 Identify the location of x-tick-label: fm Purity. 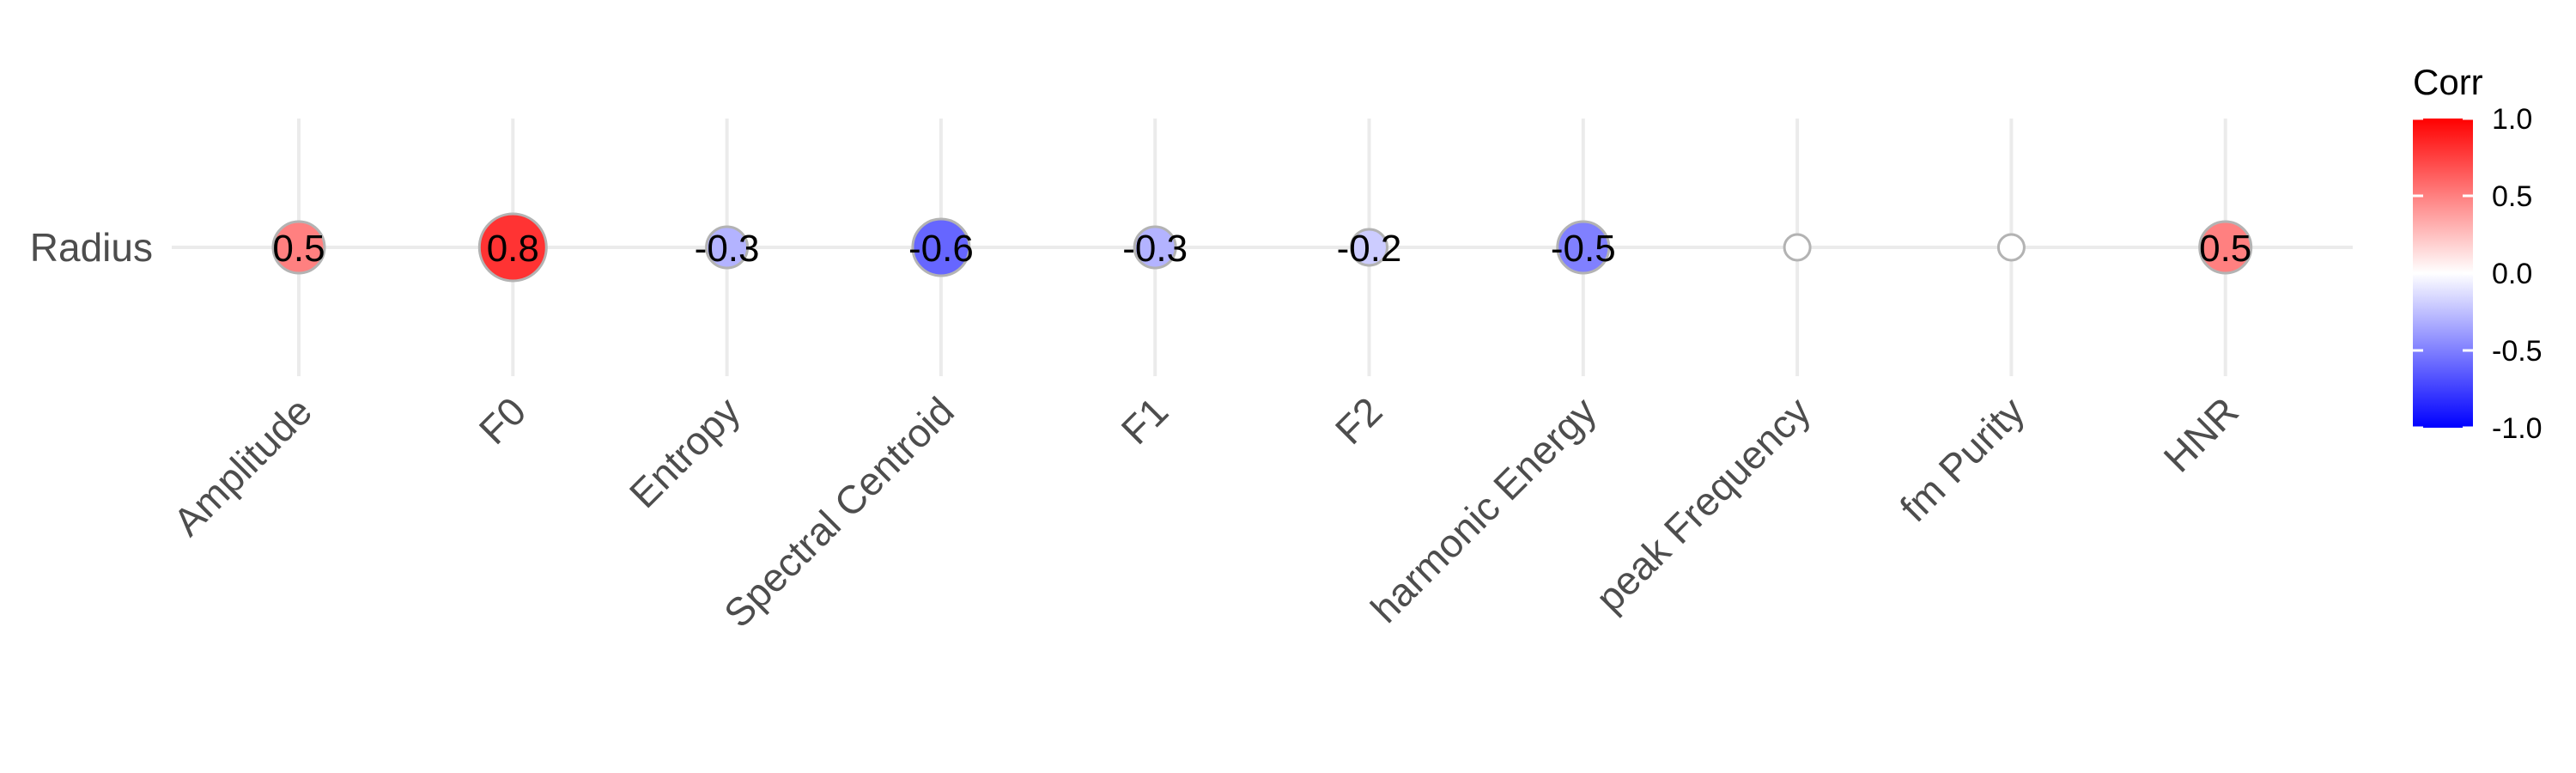
(1961, 459).